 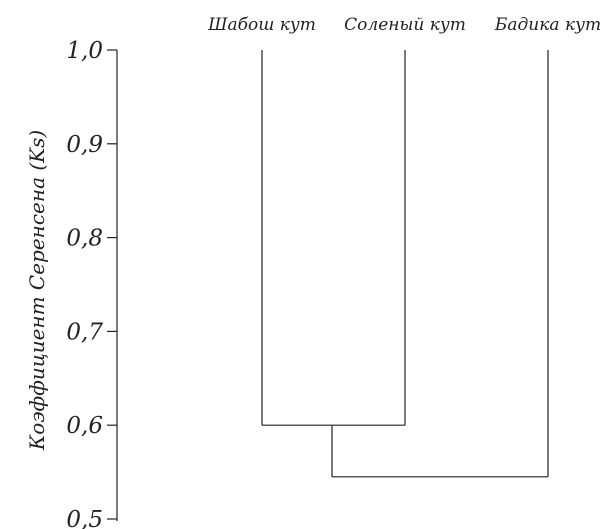 I want to click on y-tick-label: 0,8, so click(x=84, y=239).